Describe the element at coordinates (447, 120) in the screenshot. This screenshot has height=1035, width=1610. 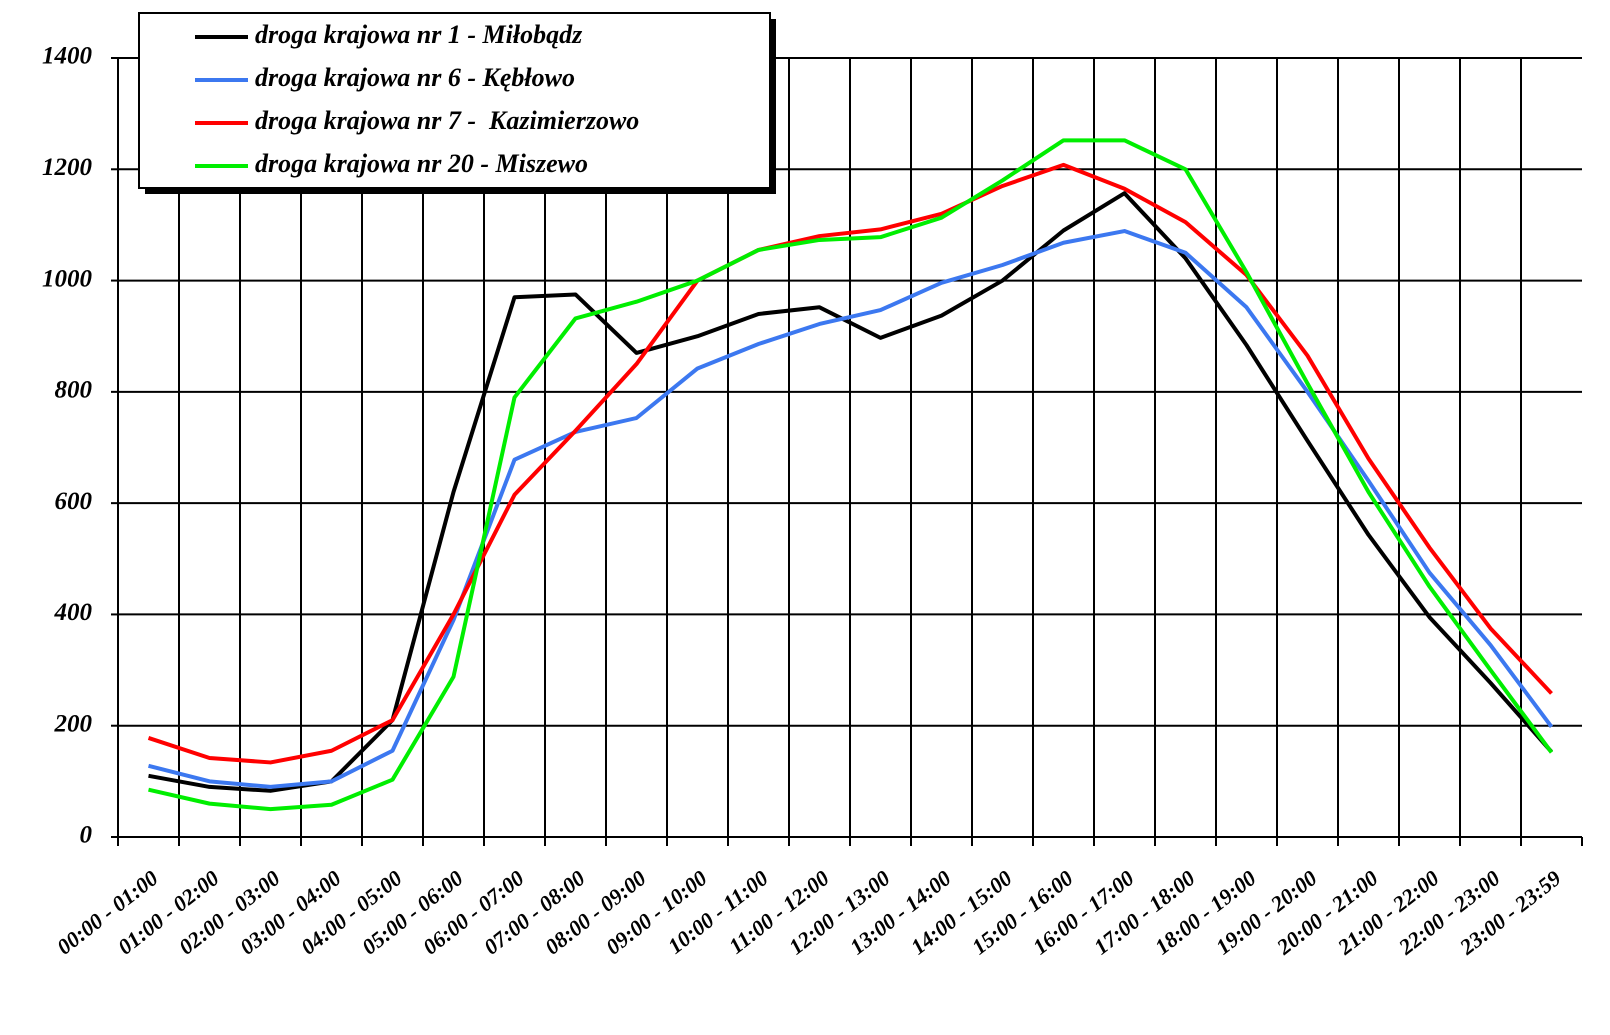
I see `legend-label: droga krajowa nr 7 - Kazimierzowo` at that location.